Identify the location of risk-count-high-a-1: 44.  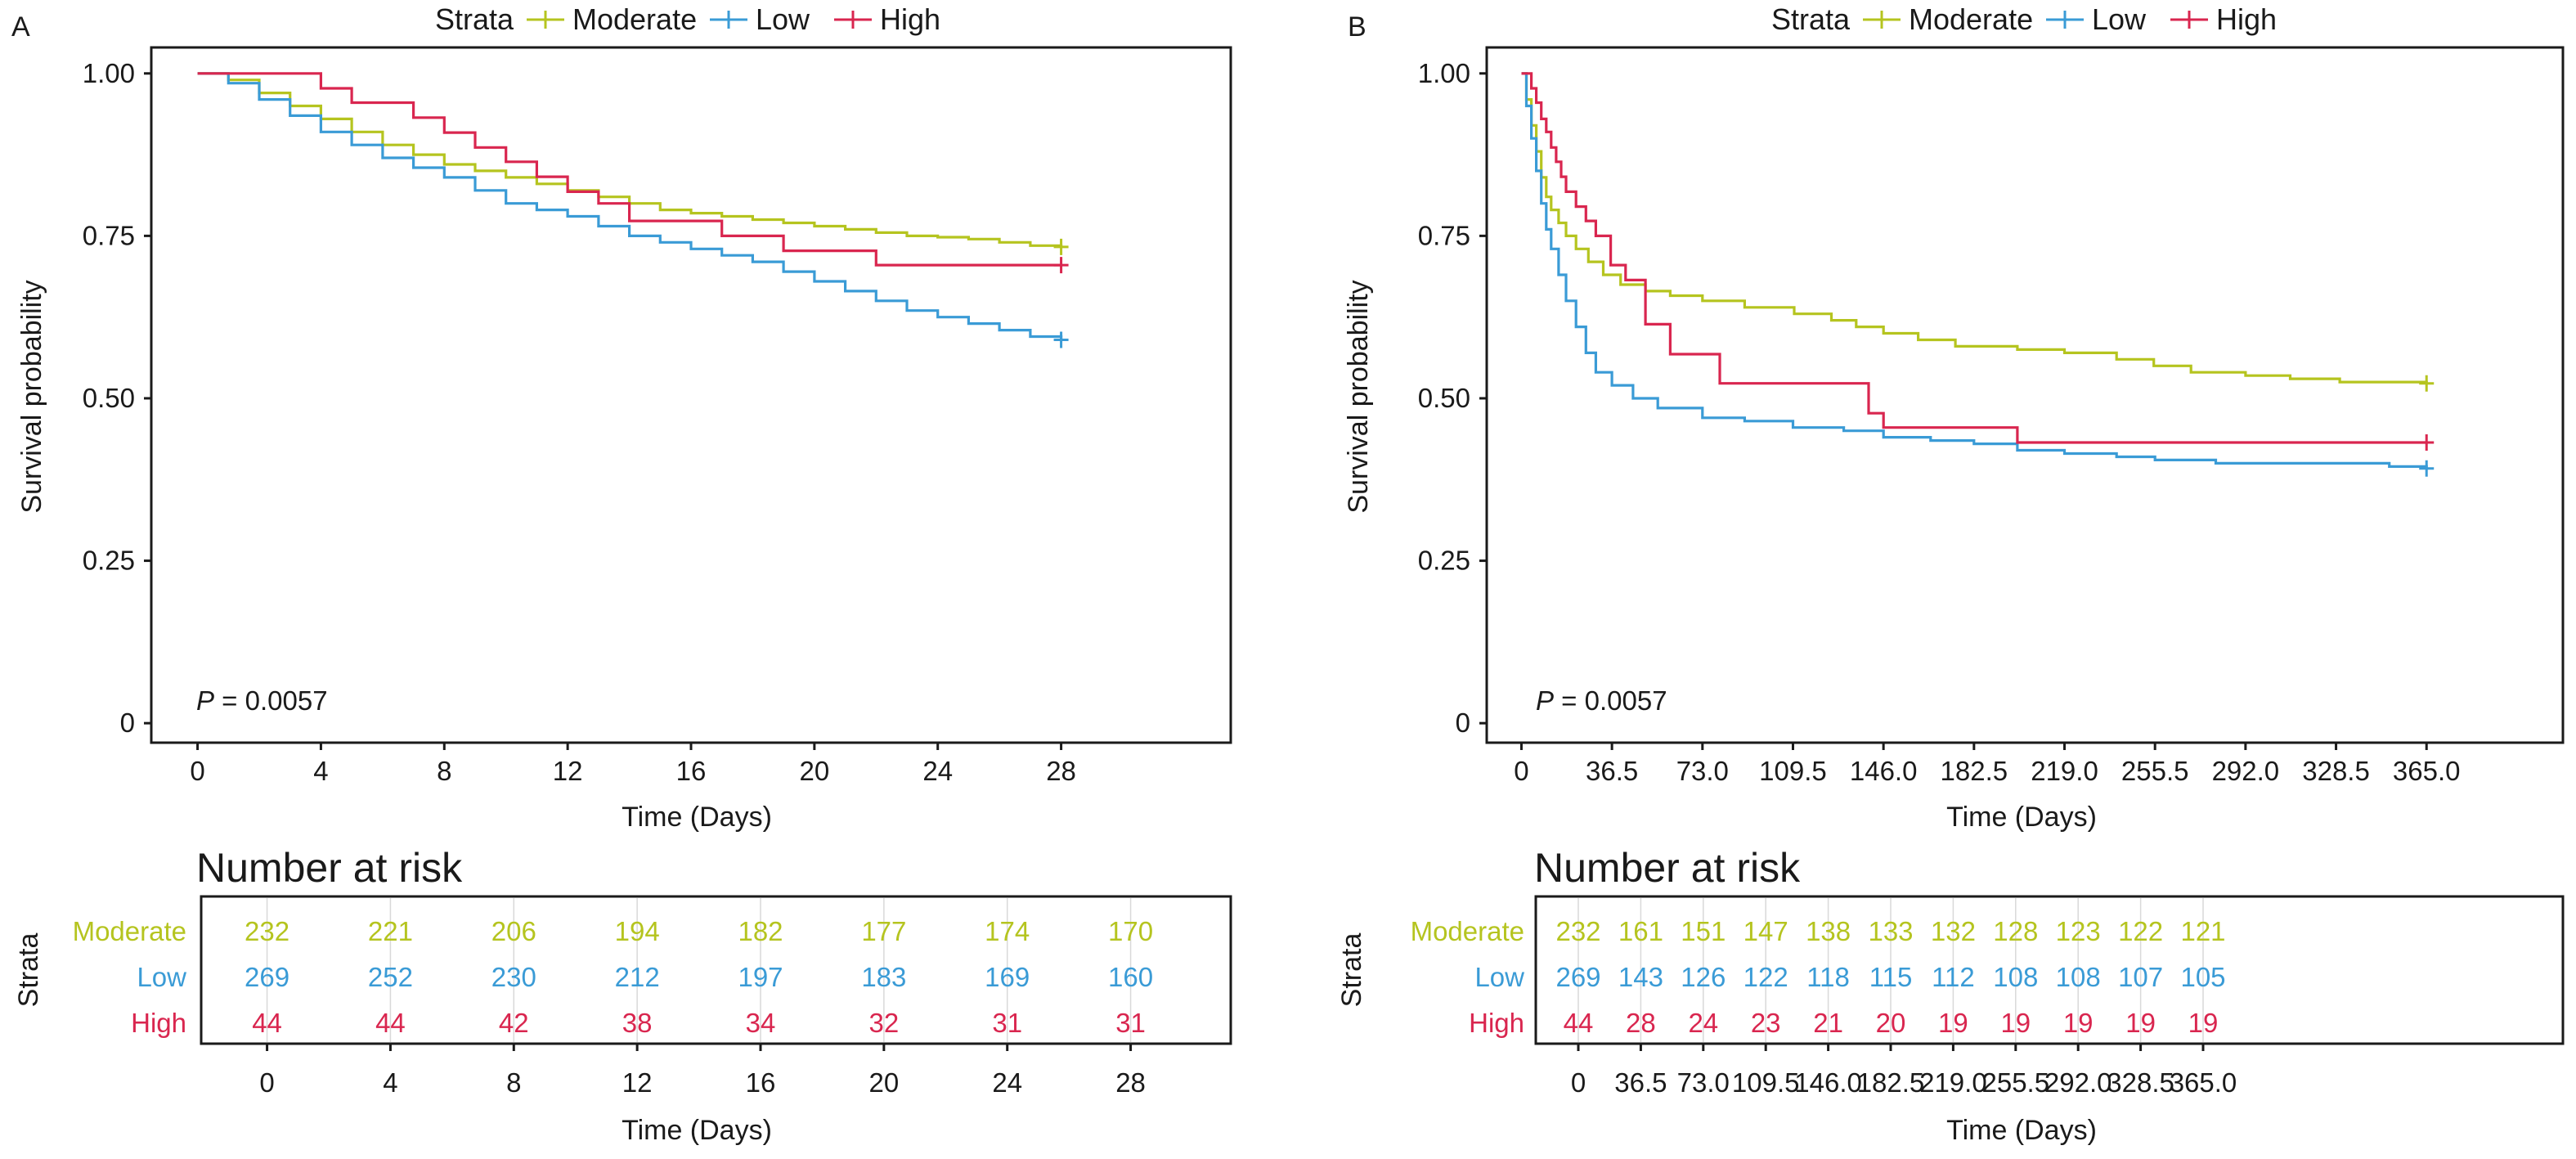
(391, 1023).